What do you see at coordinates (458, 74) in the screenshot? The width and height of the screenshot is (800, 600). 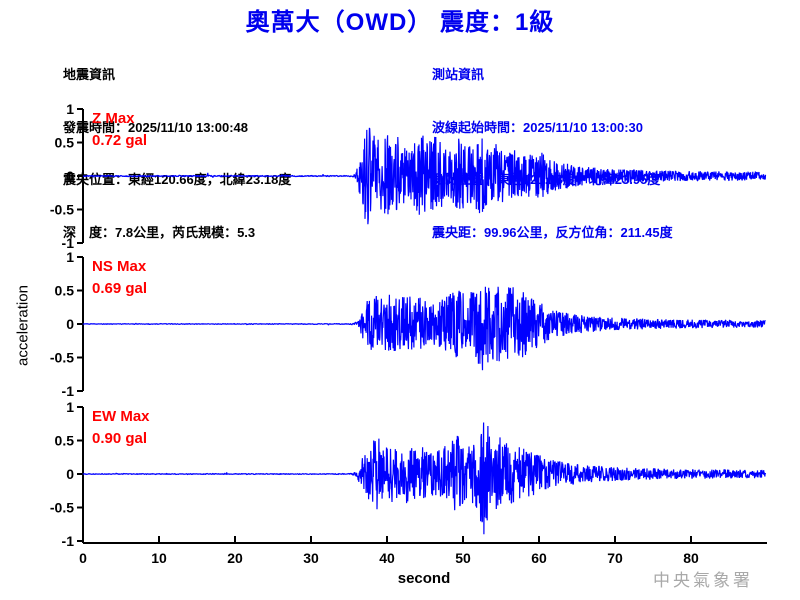 I see `station-info-heading: 測站資訊` at bounding box center [458, 74].